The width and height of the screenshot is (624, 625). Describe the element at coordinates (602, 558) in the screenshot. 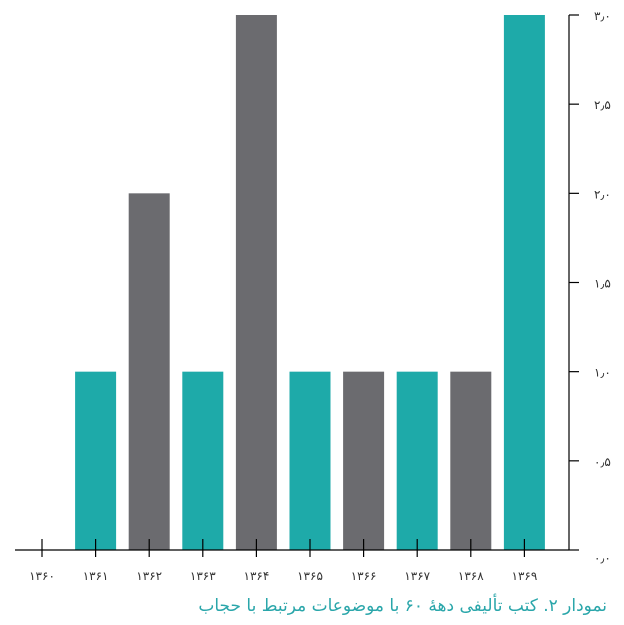

I see `y-tick-label-0: ۰٫۰` at that location.